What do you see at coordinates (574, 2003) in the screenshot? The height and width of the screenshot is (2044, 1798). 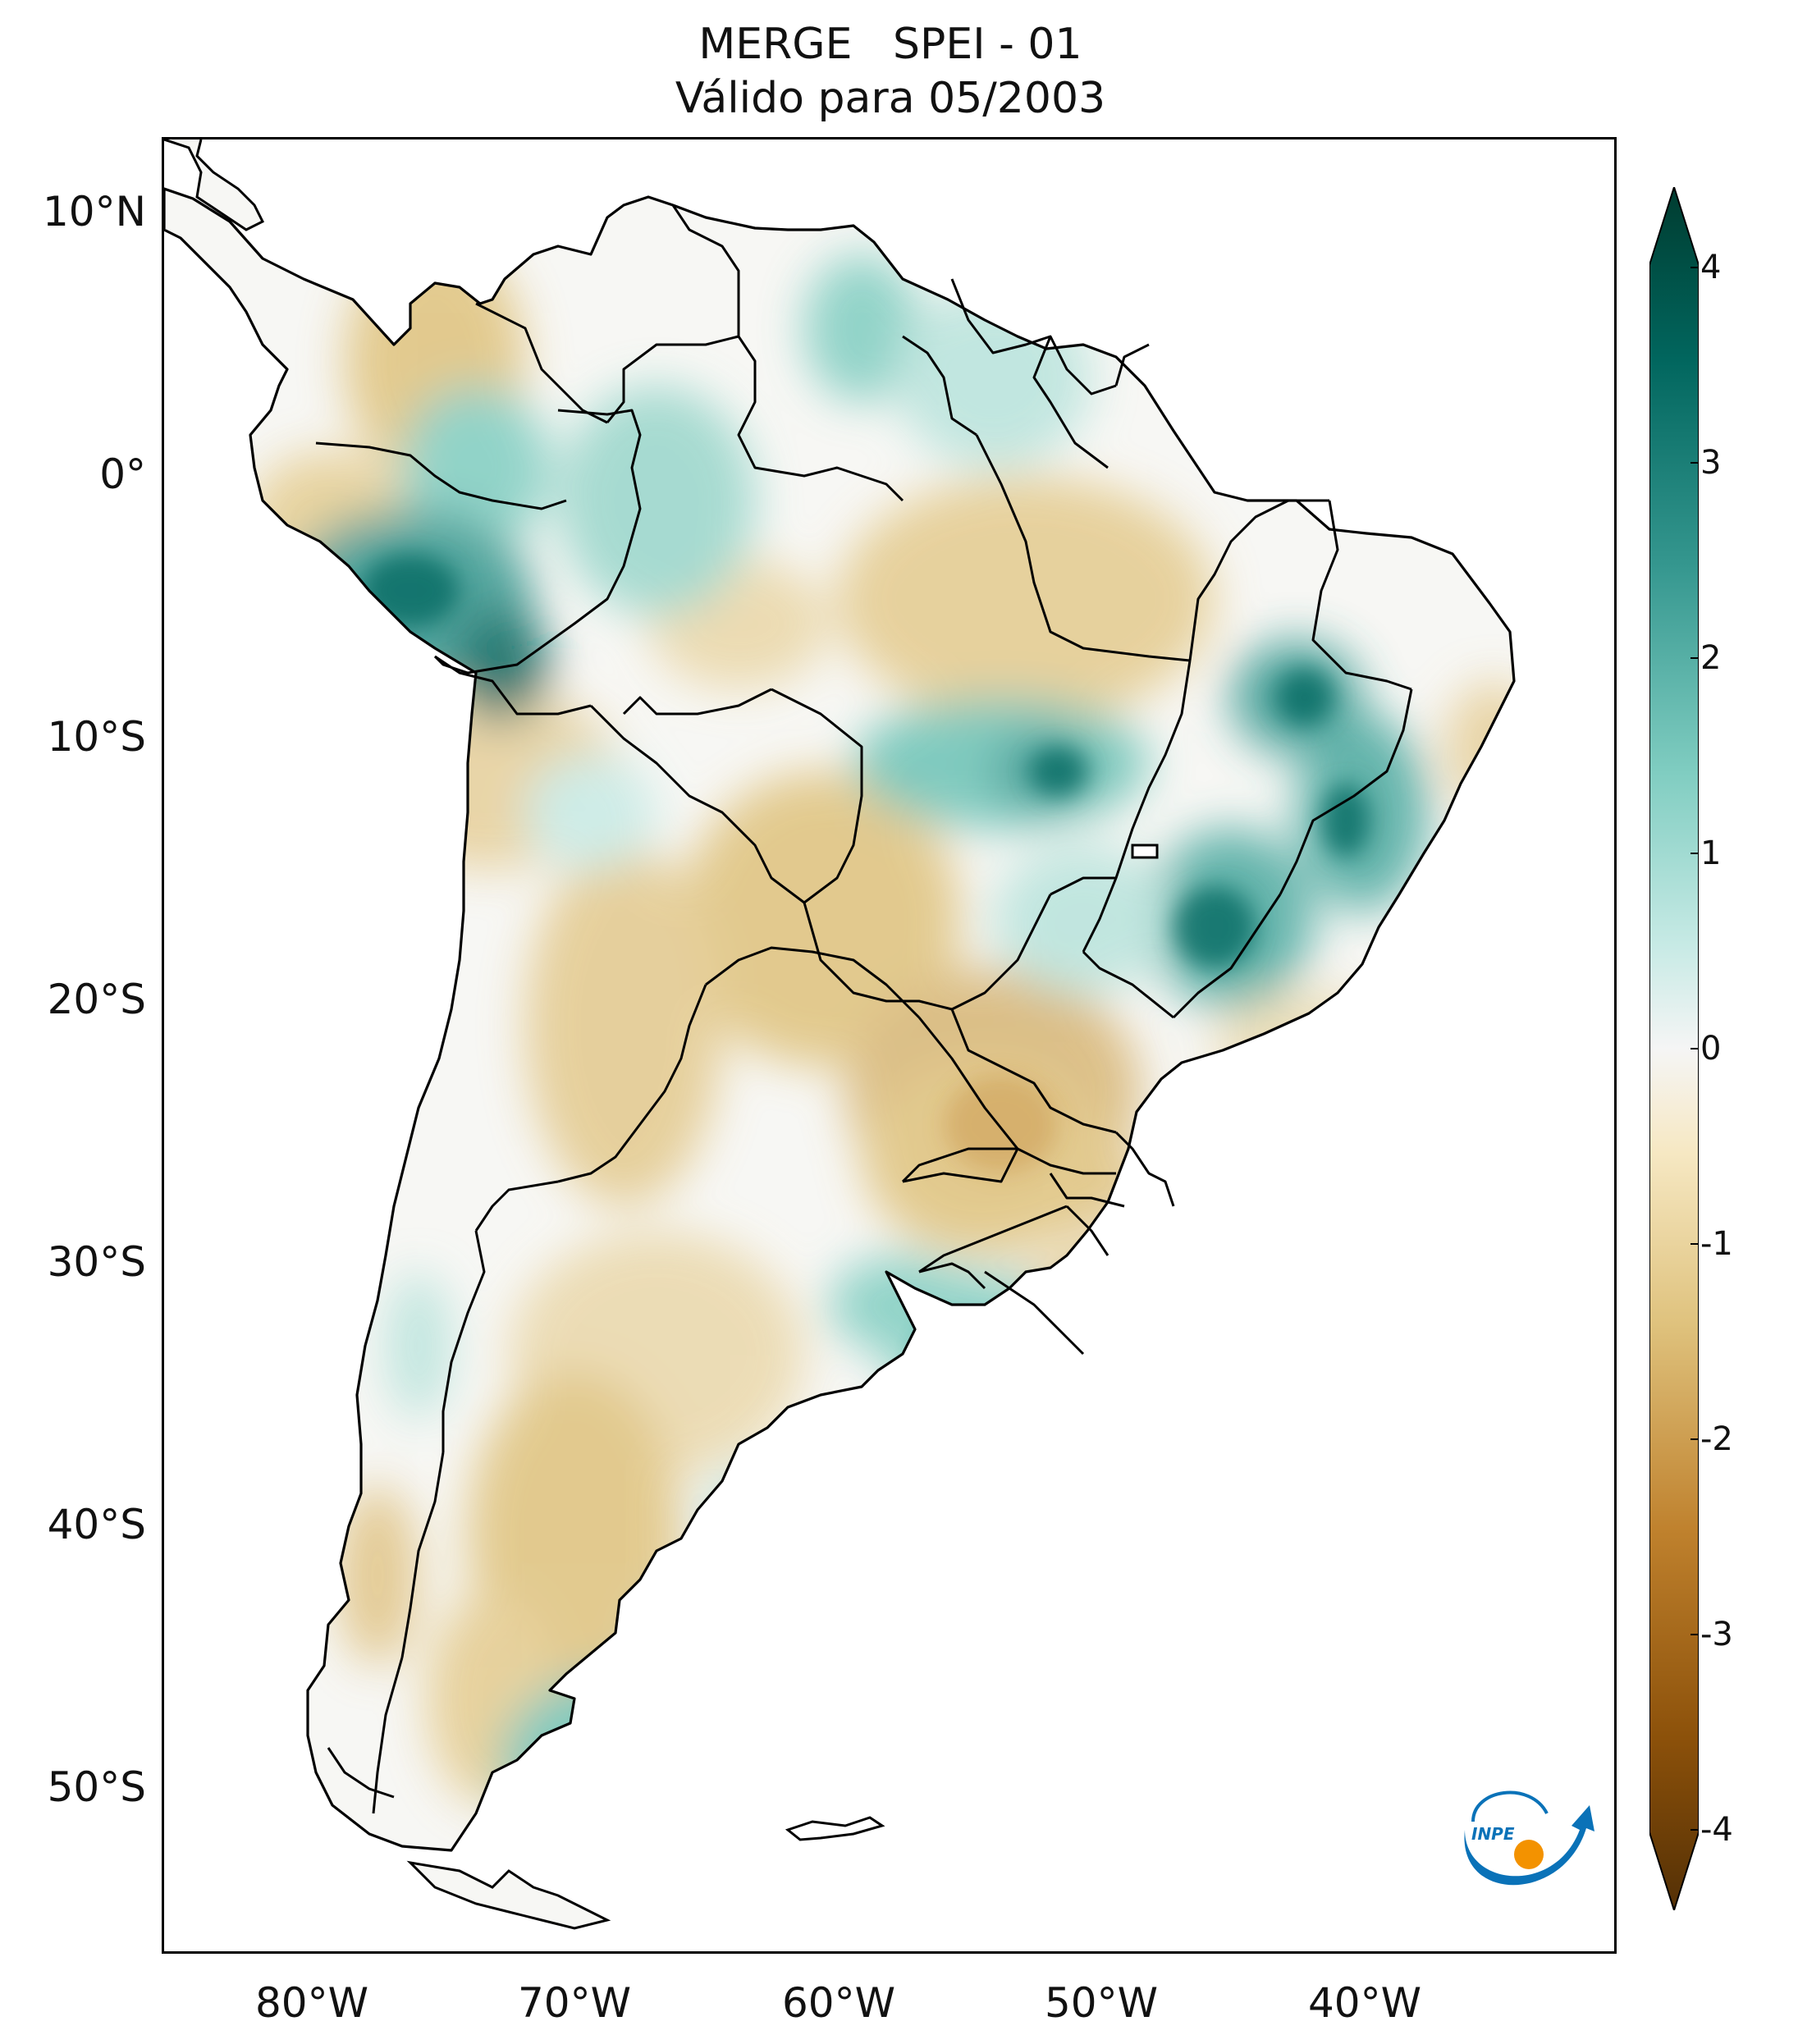 I see `lon-label: 70°W` at bounding box center [574, 2003].